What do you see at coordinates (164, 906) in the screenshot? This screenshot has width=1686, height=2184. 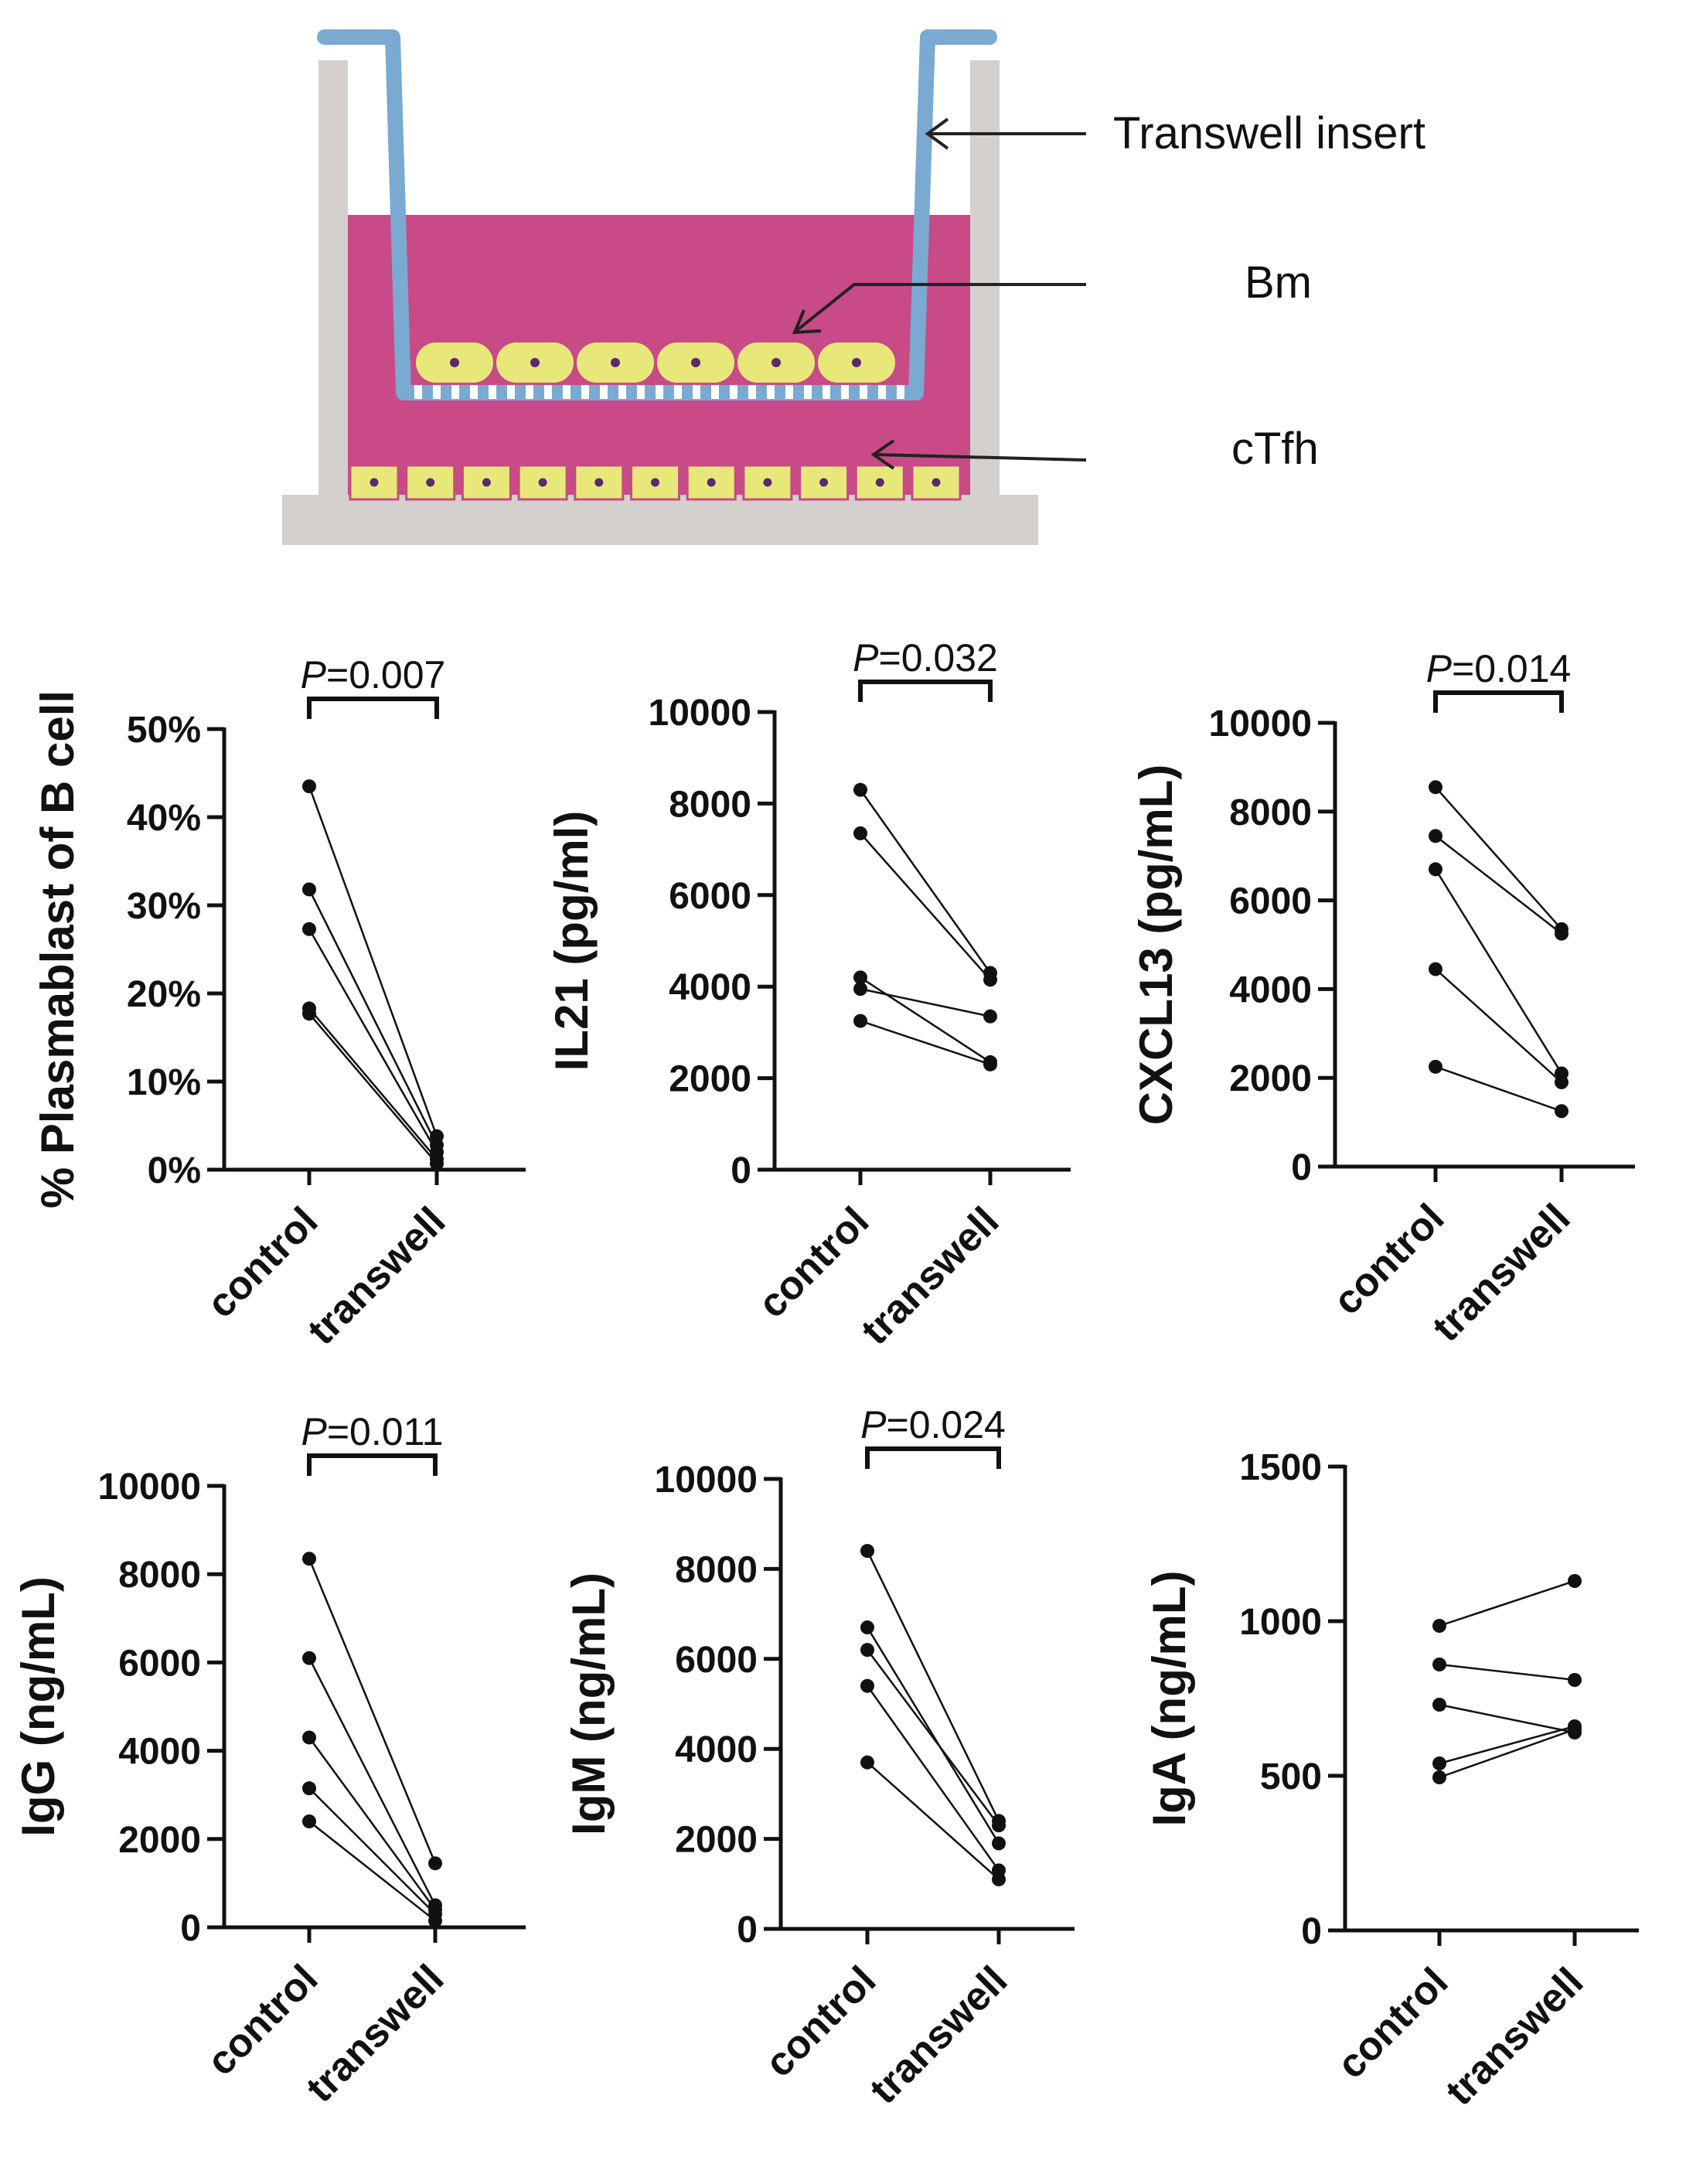 I see `y-tick-label: 30%` at bounding box center [164, 906].